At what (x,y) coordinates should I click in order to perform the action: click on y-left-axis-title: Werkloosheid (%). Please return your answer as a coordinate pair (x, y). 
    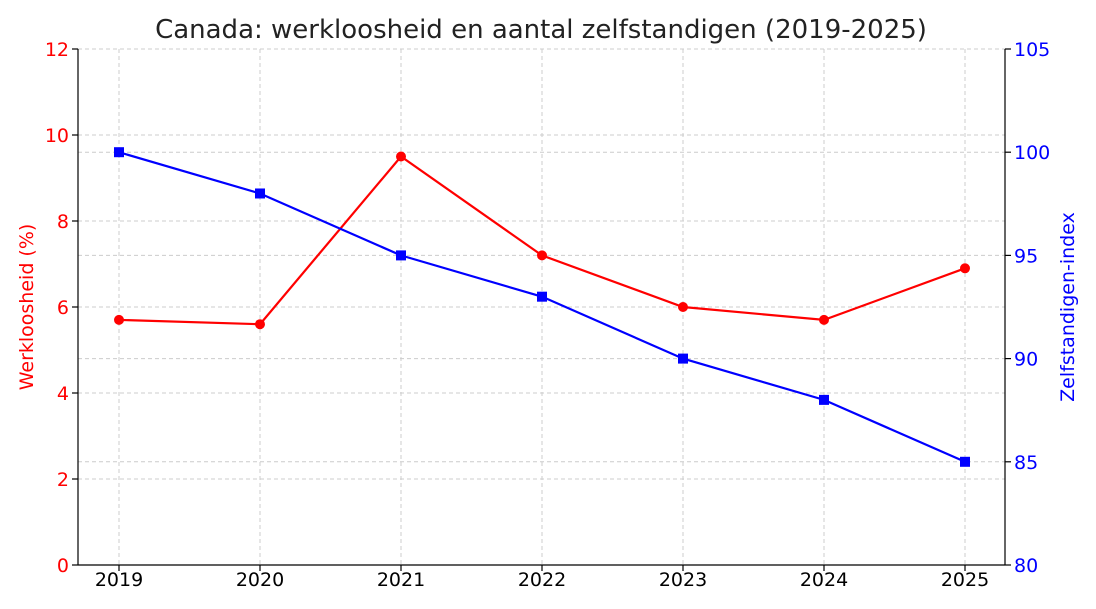
    Looking at the image, I should click on (27, 307).